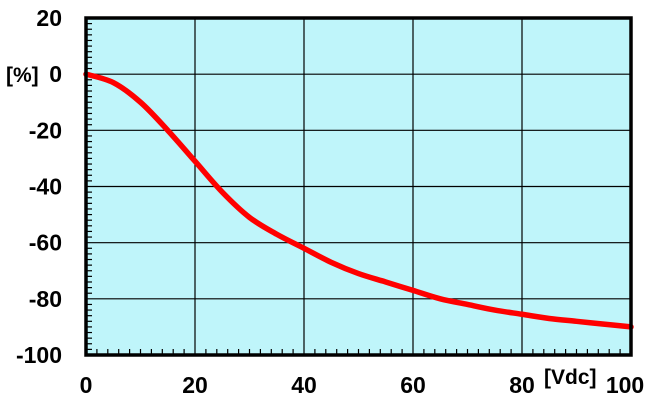  What do you see at coordinates (55, 74) in the screenshot?
I see `y-tick-label: 0` at bounding box center [55, 74].